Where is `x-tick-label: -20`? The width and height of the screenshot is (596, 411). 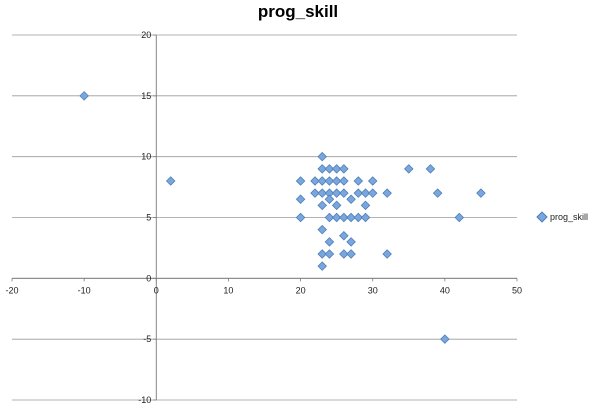
x-tick-label: -20 is located at coordinates (11, 290).